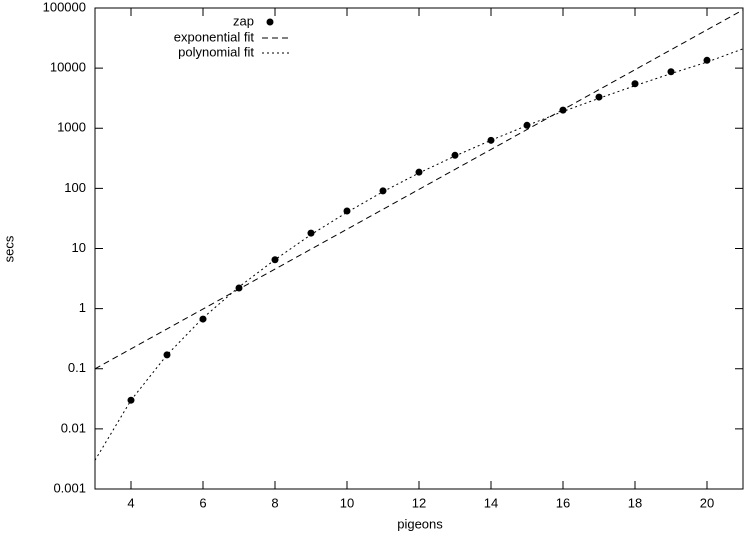  What do you see at coordinates (68, 67) in the screenshot?
I see `y-tick-label: 10000` at bounding box center [68, 67].